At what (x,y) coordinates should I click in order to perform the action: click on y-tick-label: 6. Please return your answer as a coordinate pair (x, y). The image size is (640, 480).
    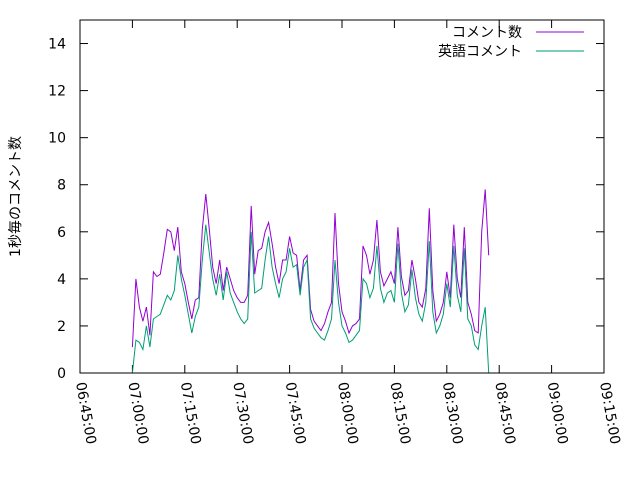
    Looking at the image, I should click on (61, 233).